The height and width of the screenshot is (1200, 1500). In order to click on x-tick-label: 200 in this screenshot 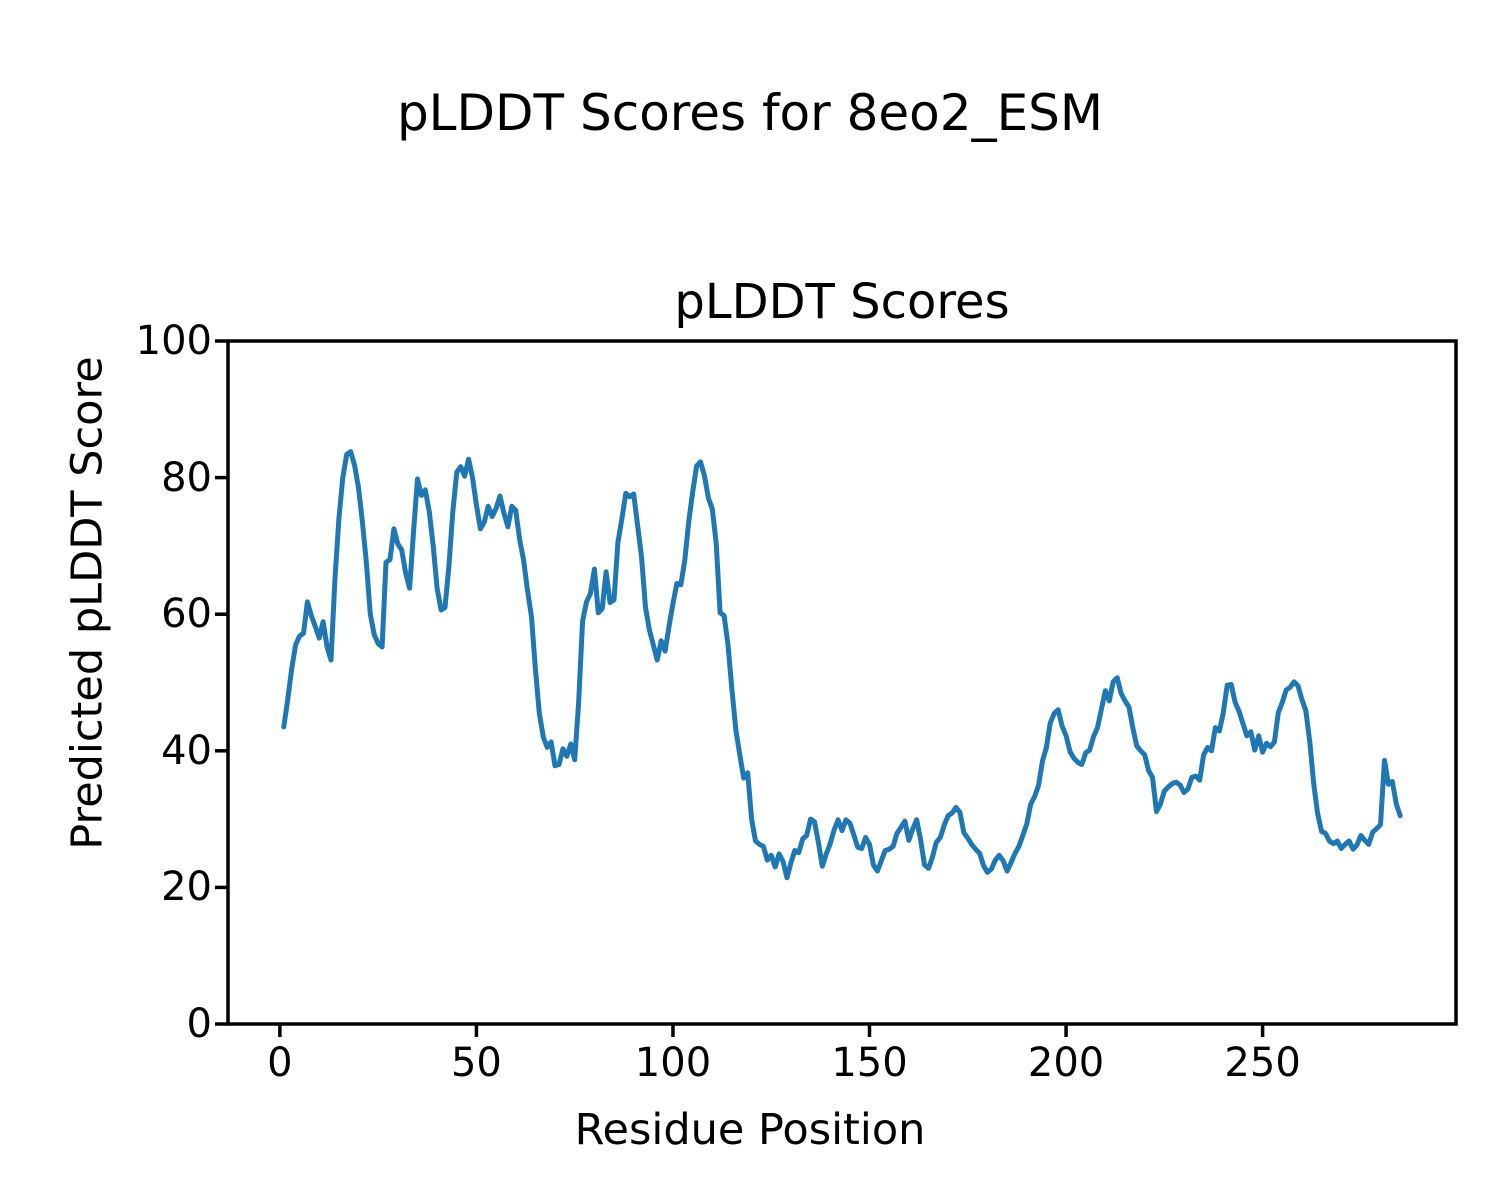, I will do `click(1066, 1063)`.